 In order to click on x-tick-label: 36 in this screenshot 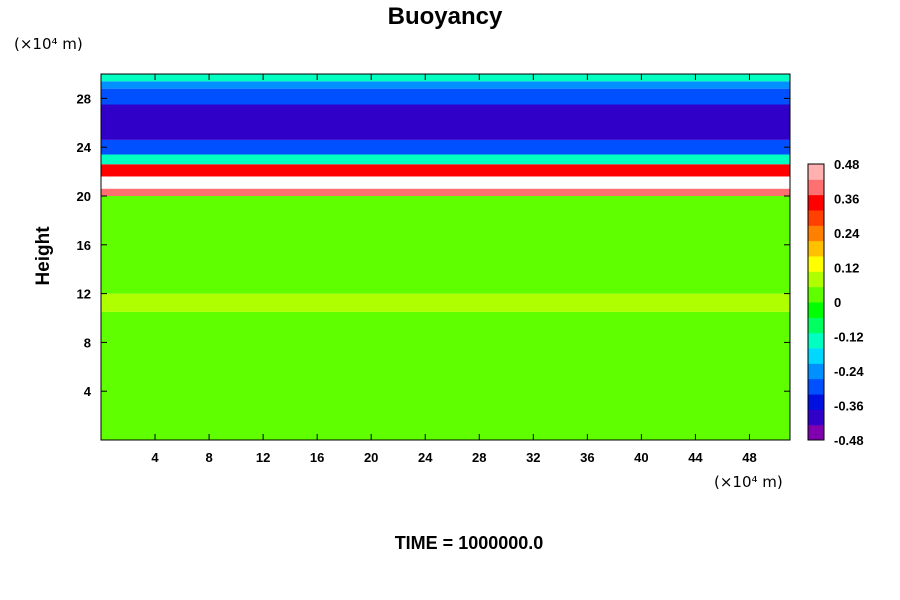, I will do `click(587, 457)`.